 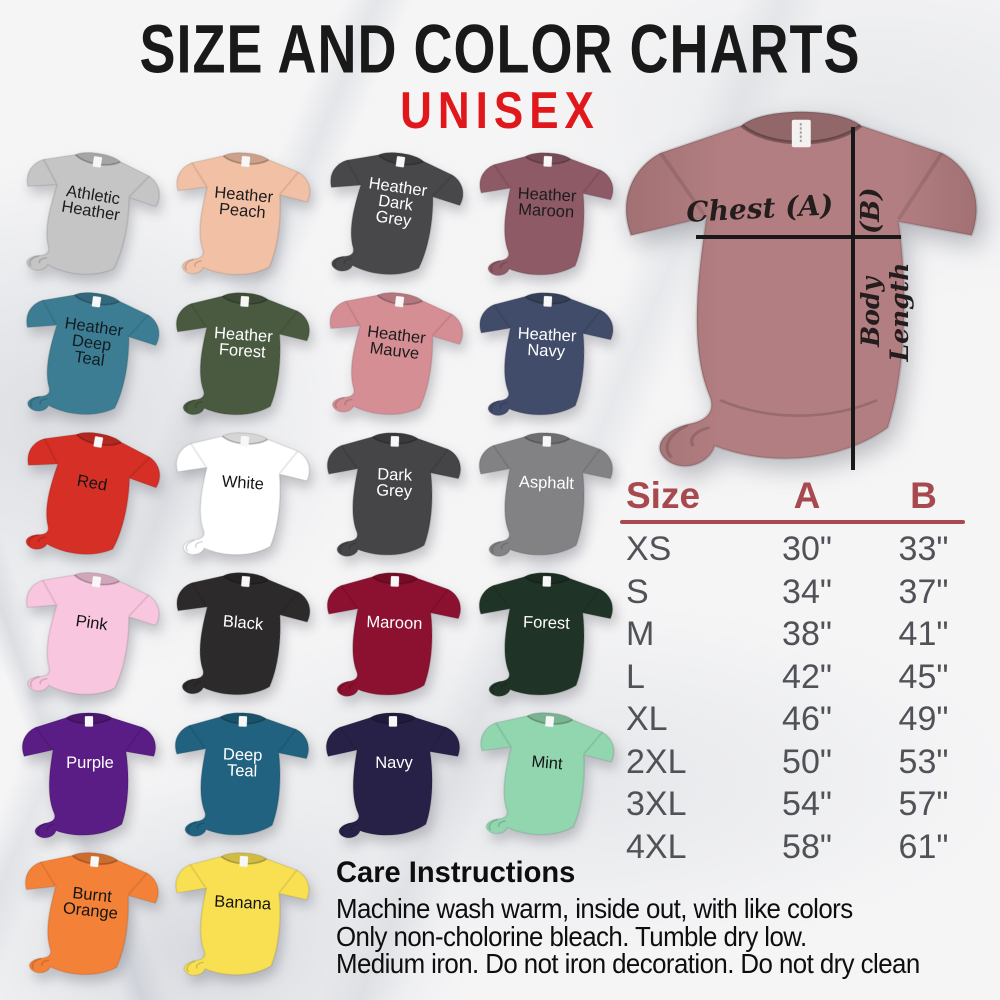 I want to click on color-swatch-pink: Pink, so click(x=90, y=635).